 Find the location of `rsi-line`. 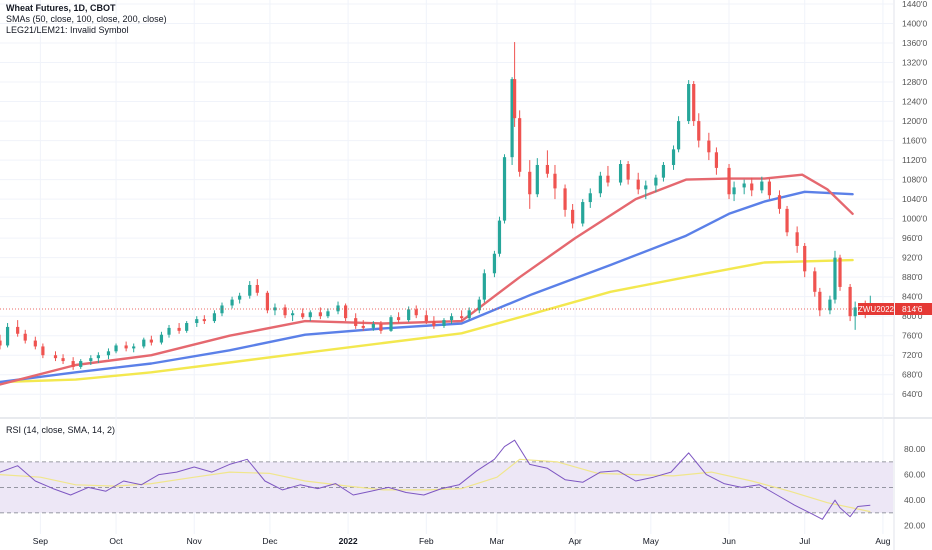

rsi-line is located at coordinates (435, 479).